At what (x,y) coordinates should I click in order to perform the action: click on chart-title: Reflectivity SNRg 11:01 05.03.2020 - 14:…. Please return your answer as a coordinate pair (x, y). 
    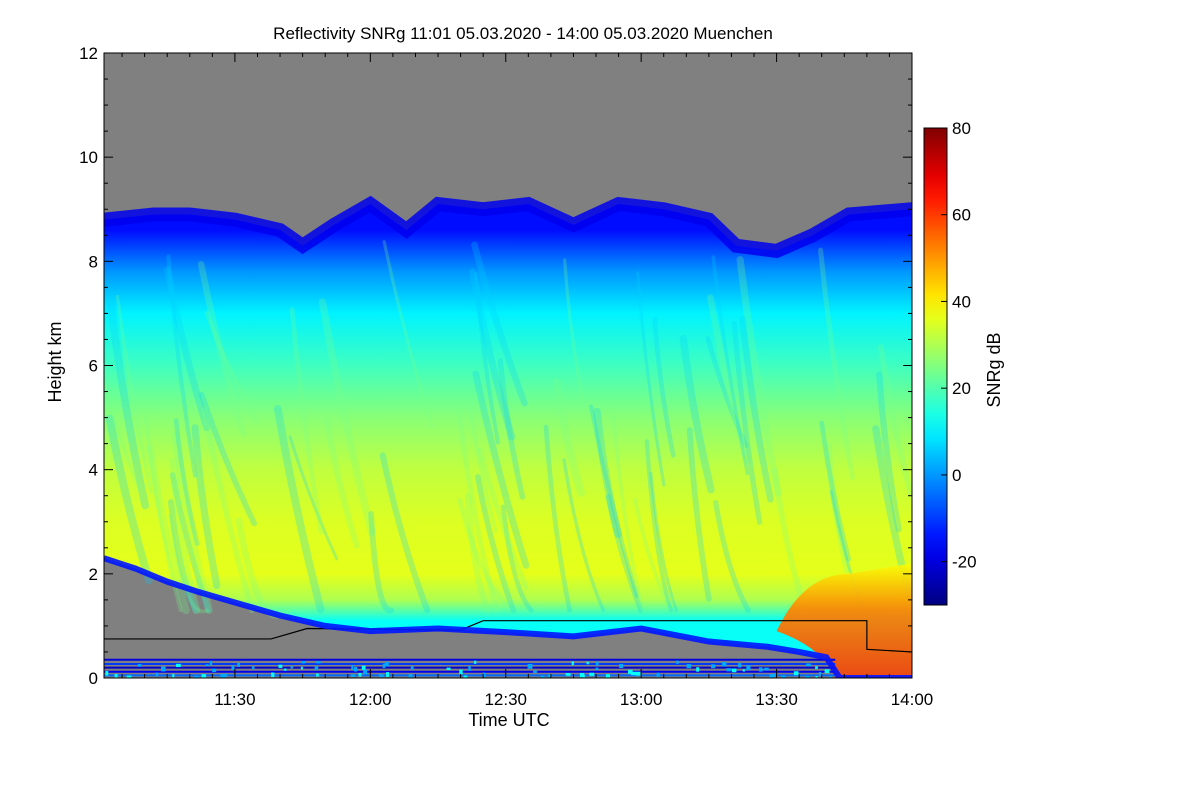
    Looking at the image, I should click on (523, 33).